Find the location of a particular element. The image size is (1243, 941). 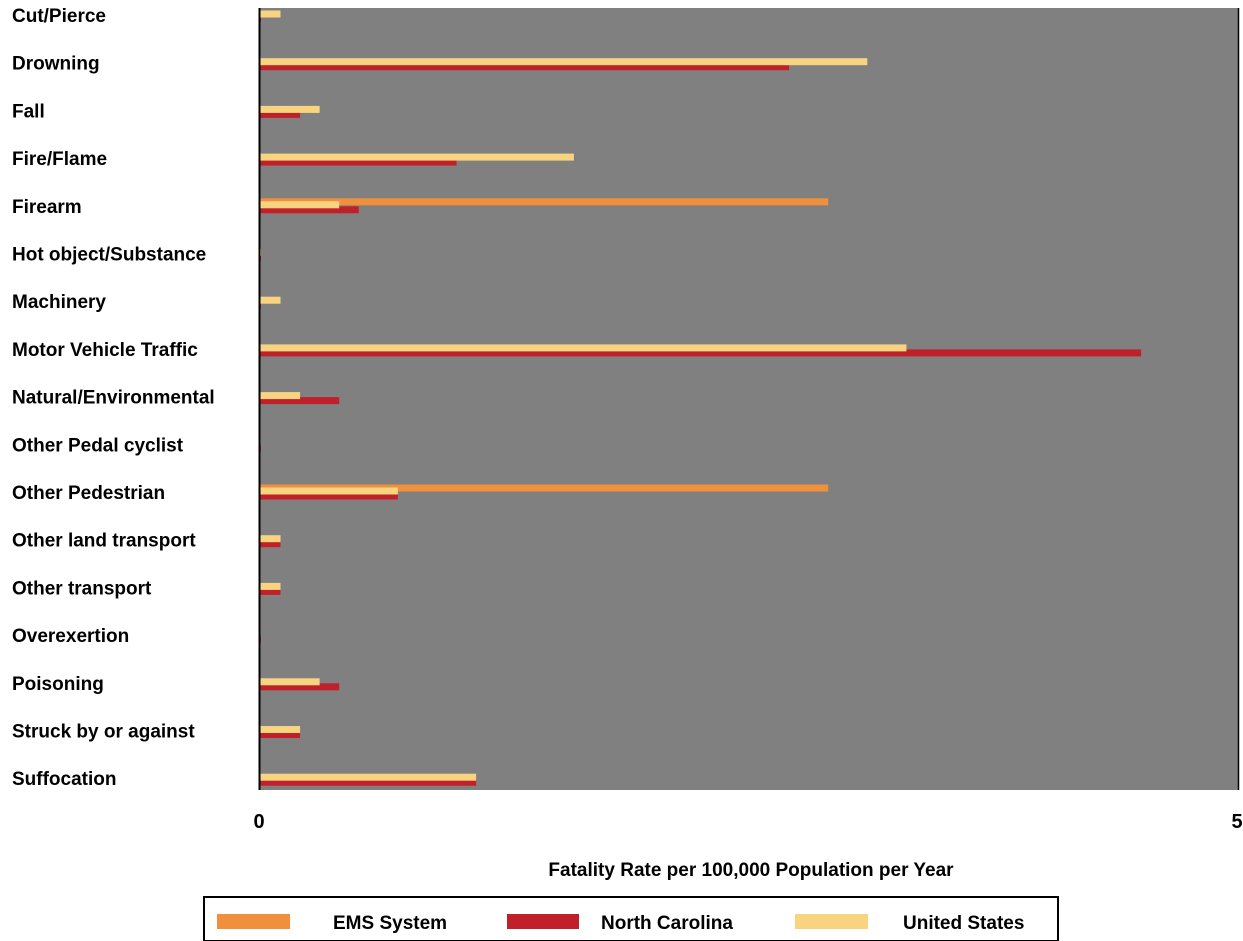

bar-united-states-motor-vehicle-traffic is located at coordinates (583, 348).